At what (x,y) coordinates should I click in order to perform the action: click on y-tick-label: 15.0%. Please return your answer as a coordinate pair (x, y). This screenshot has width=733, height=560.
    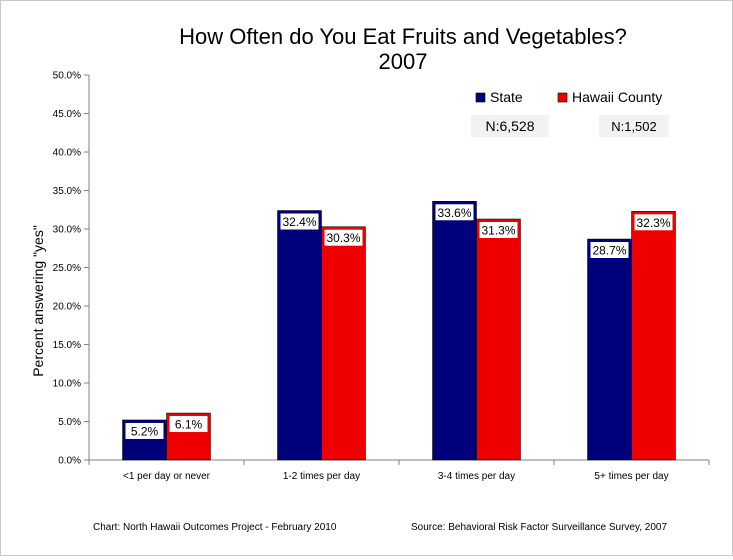
    Looking at the image, I should click on (67, 345).